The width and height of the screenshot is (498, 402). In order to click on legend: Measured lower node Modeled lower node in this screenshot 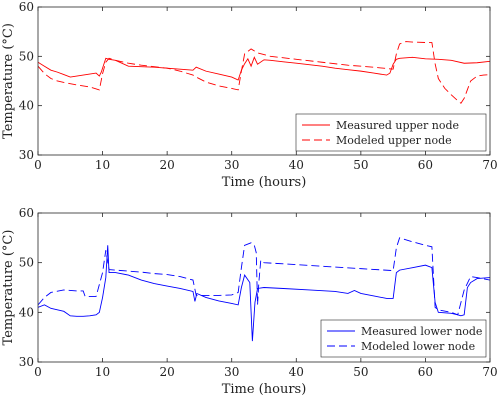, I will do `click(403, 338)`.